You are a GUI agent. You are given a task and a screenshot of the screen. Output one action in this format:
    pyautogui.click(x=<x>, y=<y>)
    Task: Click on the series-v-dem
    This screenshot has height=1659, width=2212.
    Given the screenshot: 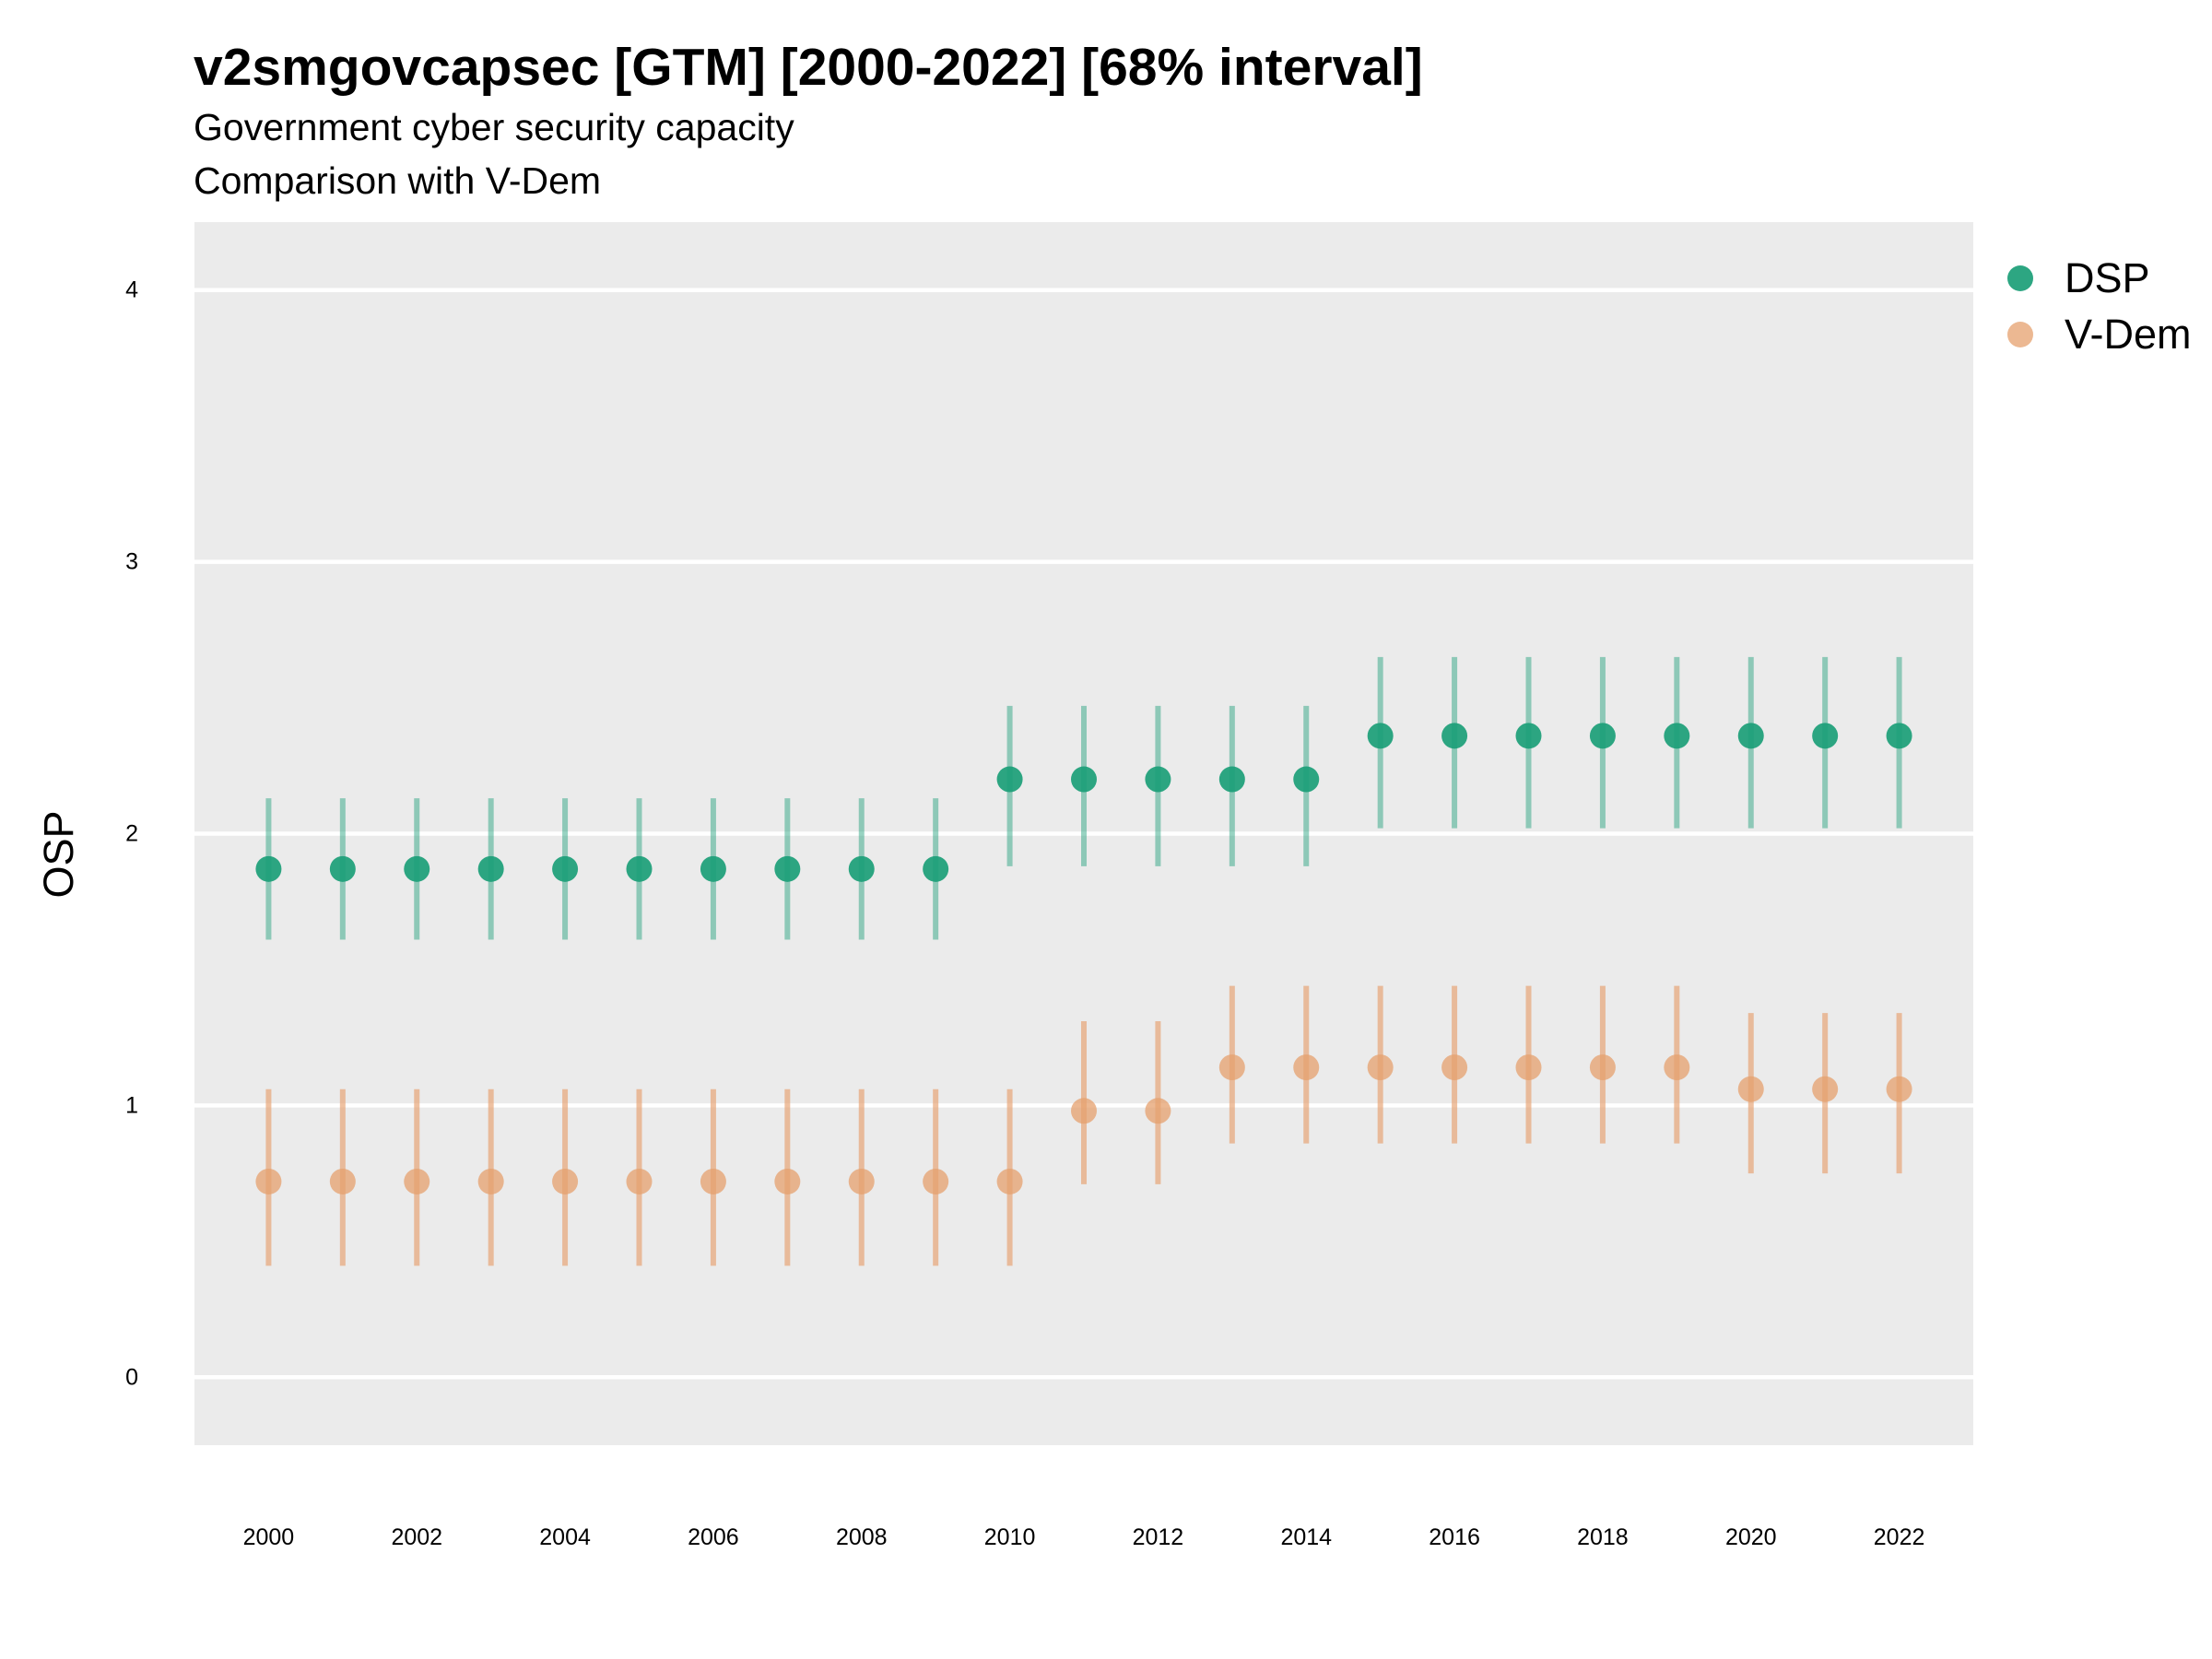 What is the action you would take?
    pyautogui.click(x=1083, y=1125)
    